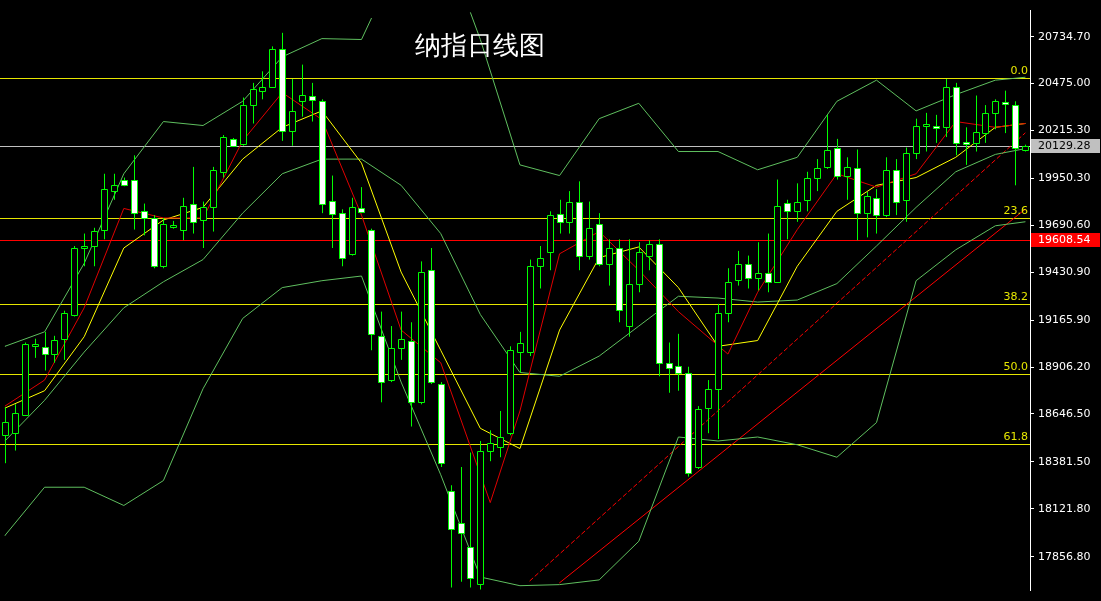 The width and height of the screenshot is (1101, 601). What do you see at coordinates (1064, 461) in the screenshot?
I see `y-tick-label: 18381.50` at bounding box center [1064, 461].